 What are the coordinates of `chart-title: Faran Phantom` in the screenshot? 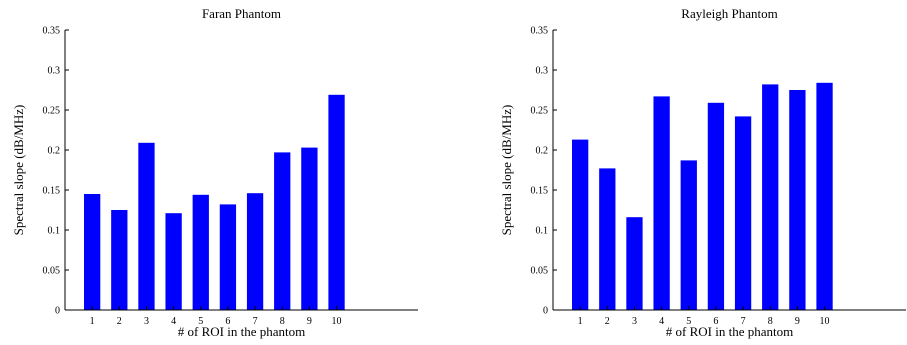 It's located at (241, 13).